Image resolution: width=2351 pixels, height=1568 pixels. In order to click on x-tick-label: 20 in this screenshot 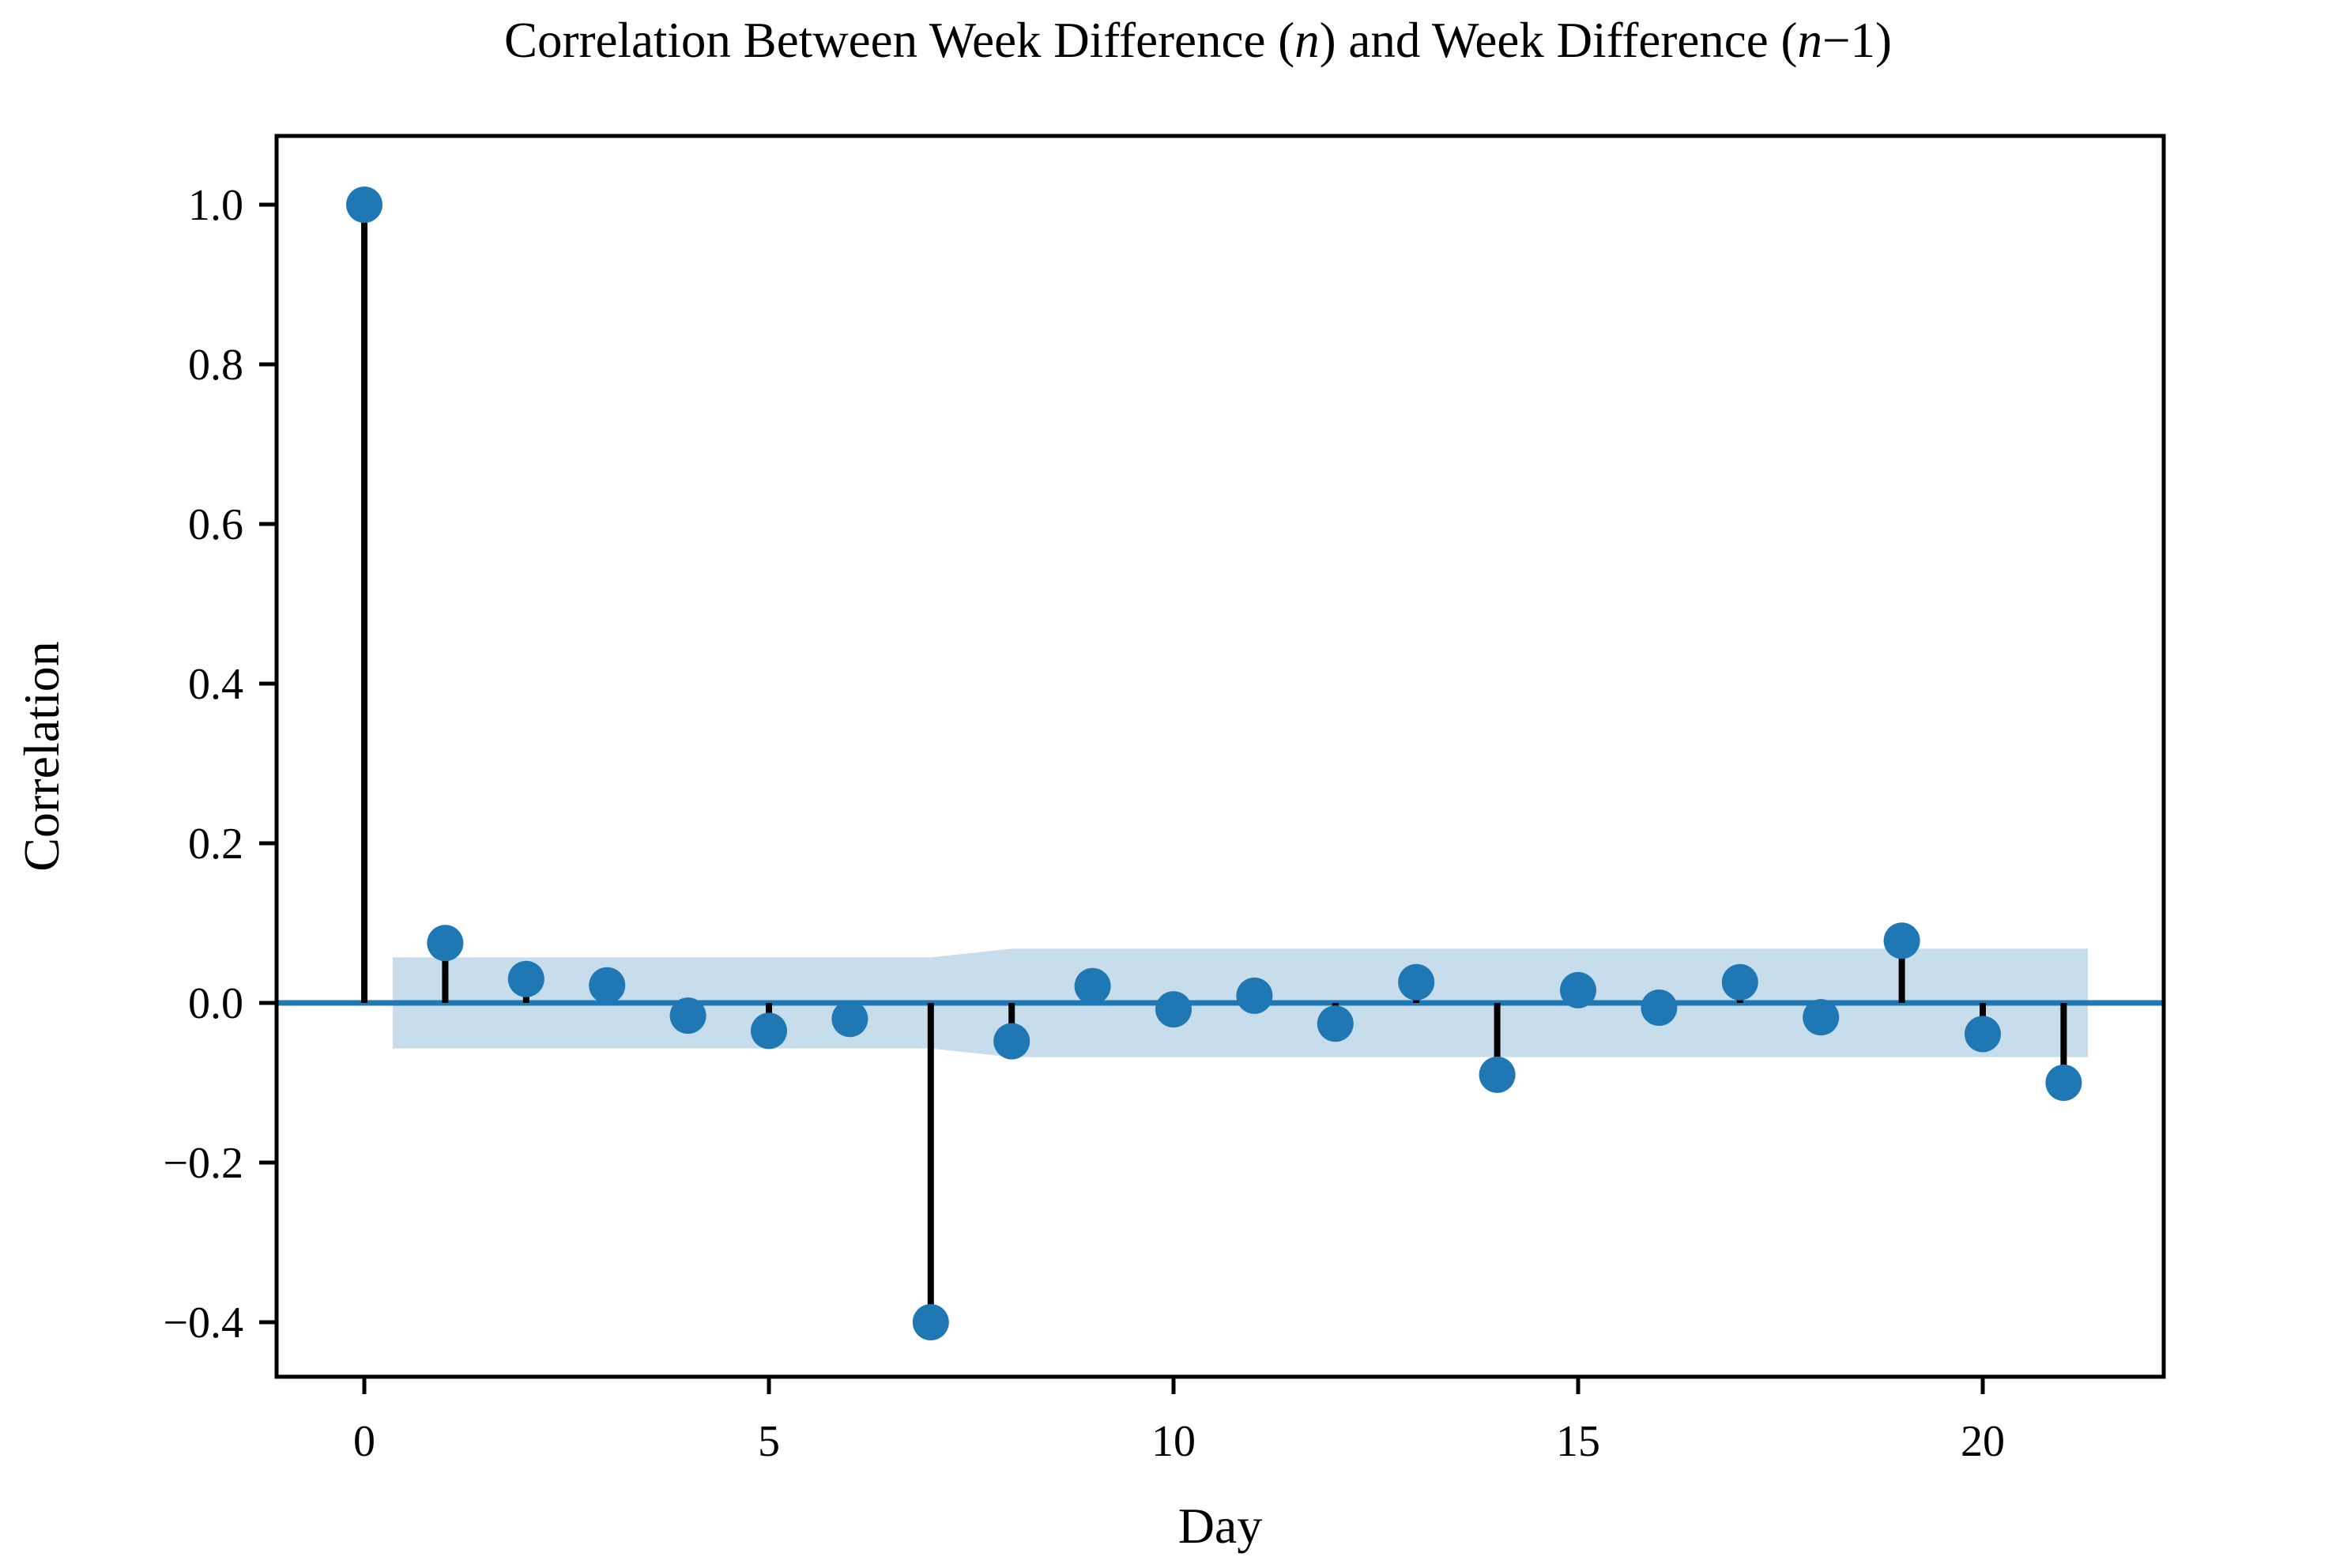, I will do `click(1983, 1441)`.